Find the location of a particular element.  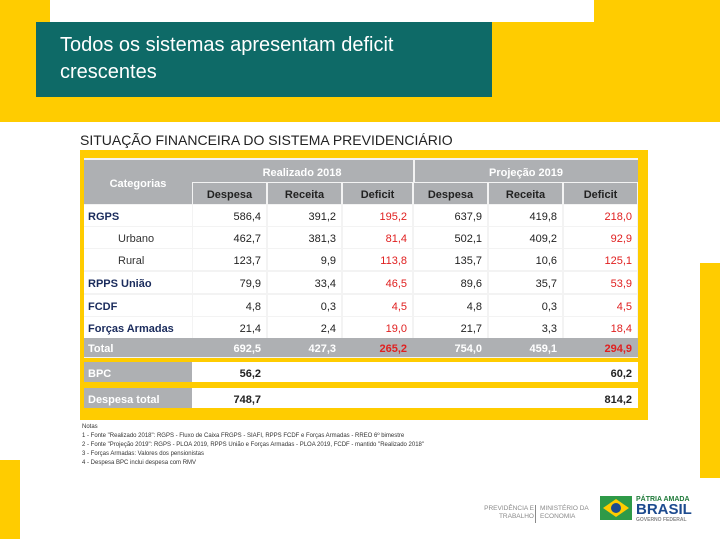

value-cell: 2,4 is located at coordinates (328, 329).